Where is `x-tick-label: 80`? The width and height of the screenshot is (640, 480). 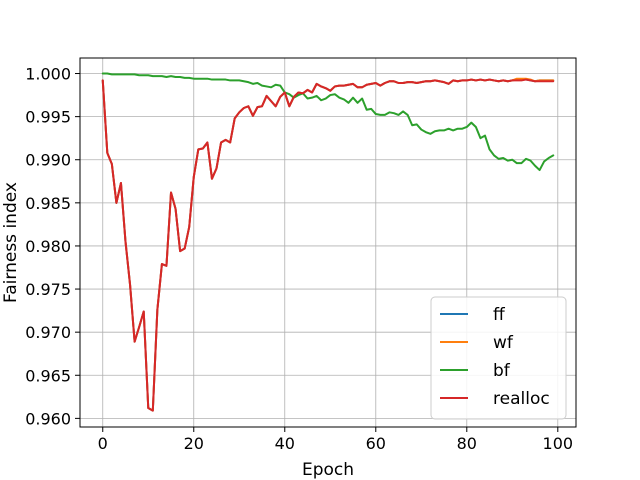
x-tick-label: 80 is located at coordinates (467, 443).